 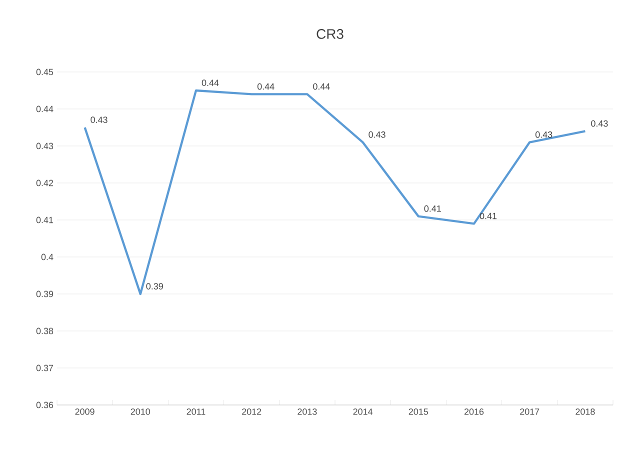 I want to click on x-tick-label: 2010, so click(x=140, y=411).